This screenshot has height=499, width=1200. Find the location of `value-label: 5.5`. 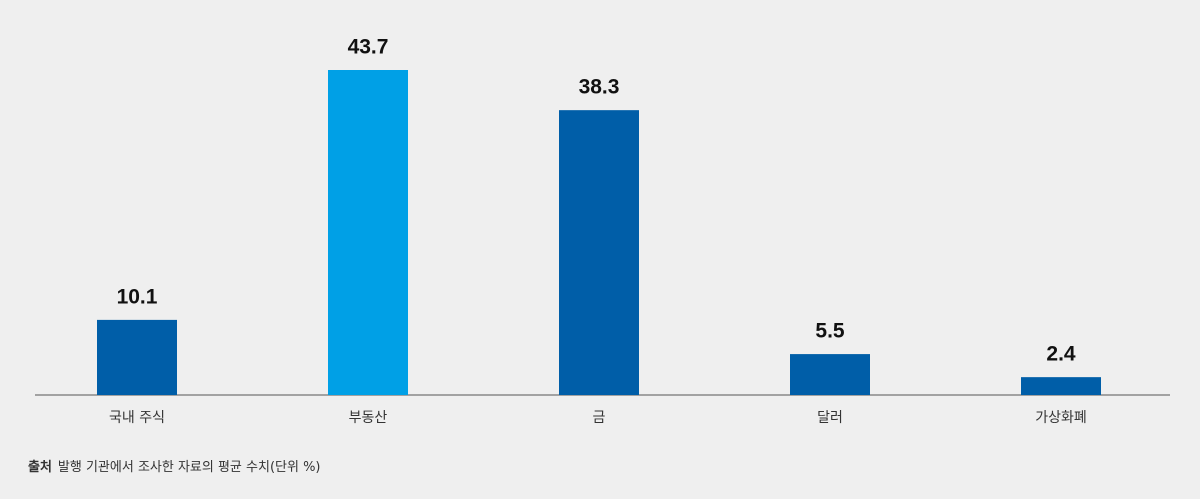

value-label: 5.5 is located at coordinates (830, 331).